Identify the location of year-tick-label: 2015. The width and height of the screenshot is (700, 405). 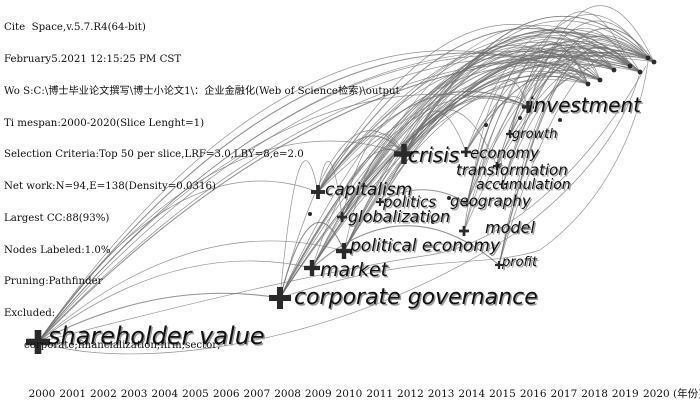
(502, 394).